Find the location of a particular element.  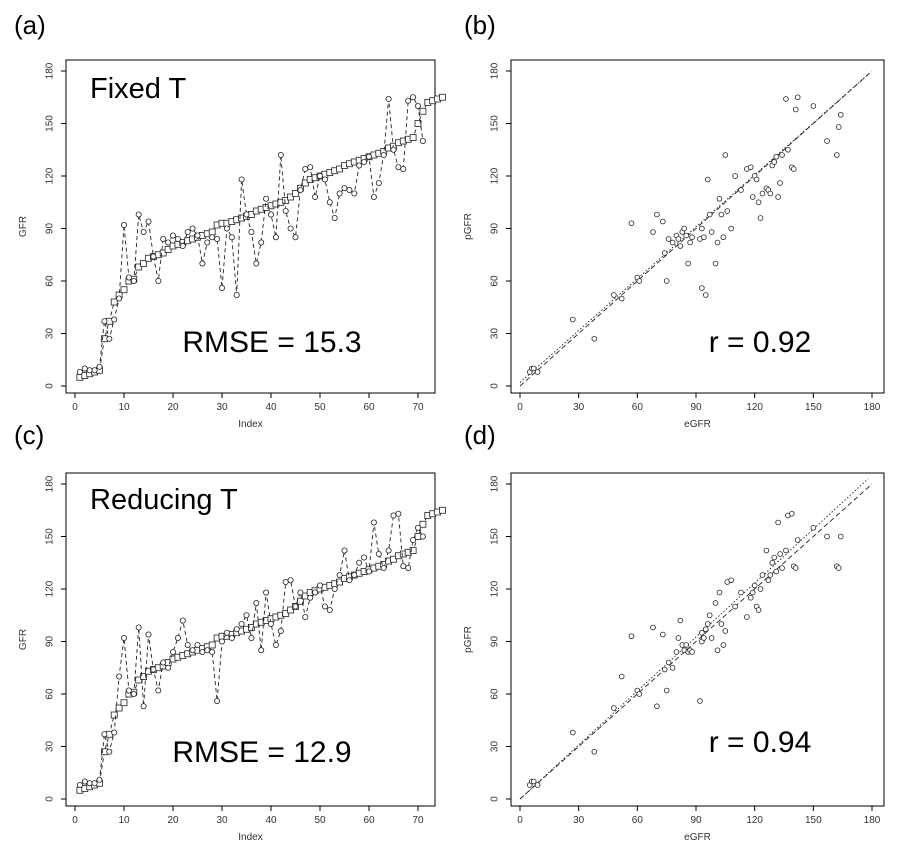

x-tick-label-a: 50 is located at coordinates (320, 407).